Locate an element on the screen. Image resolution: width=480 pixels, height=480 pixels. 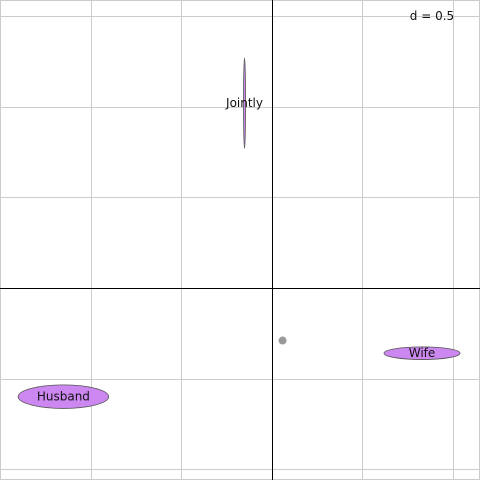
centroid-point is located at coordinates (282, 340).